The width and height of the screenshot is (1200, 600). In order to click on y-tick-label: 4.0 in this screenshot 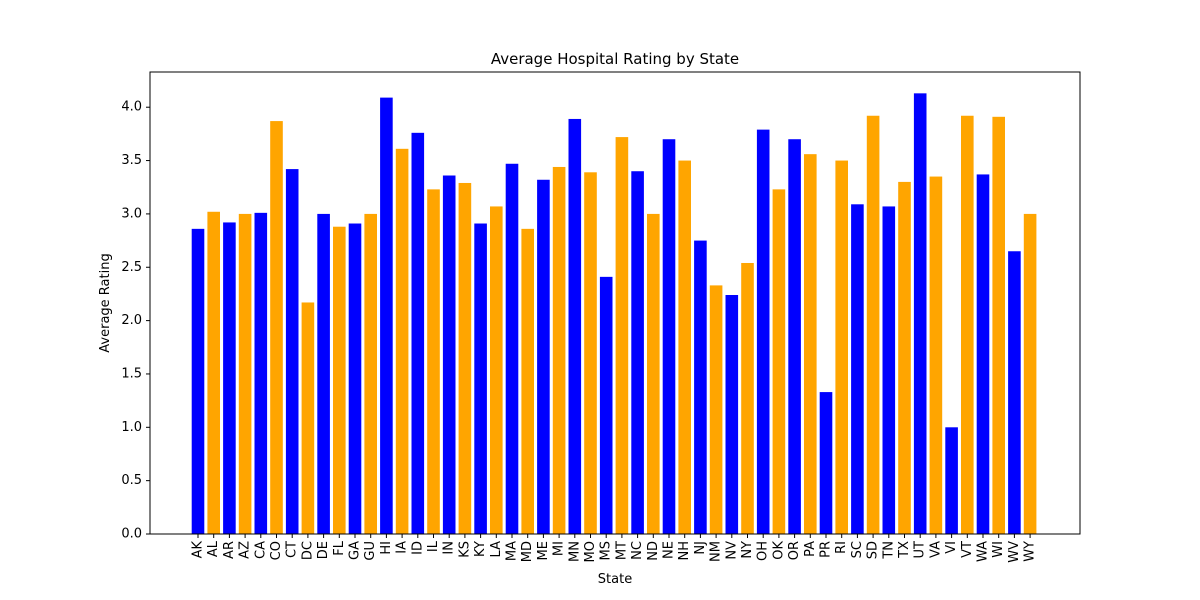, I will do `click(131, 107)`.